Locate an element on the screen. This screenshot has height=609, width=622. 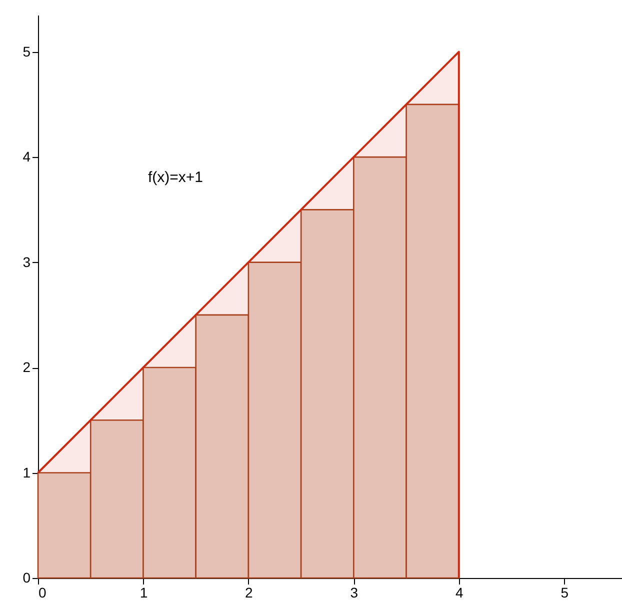
y-tick-label: 0 is located at coordinates (26, 578).